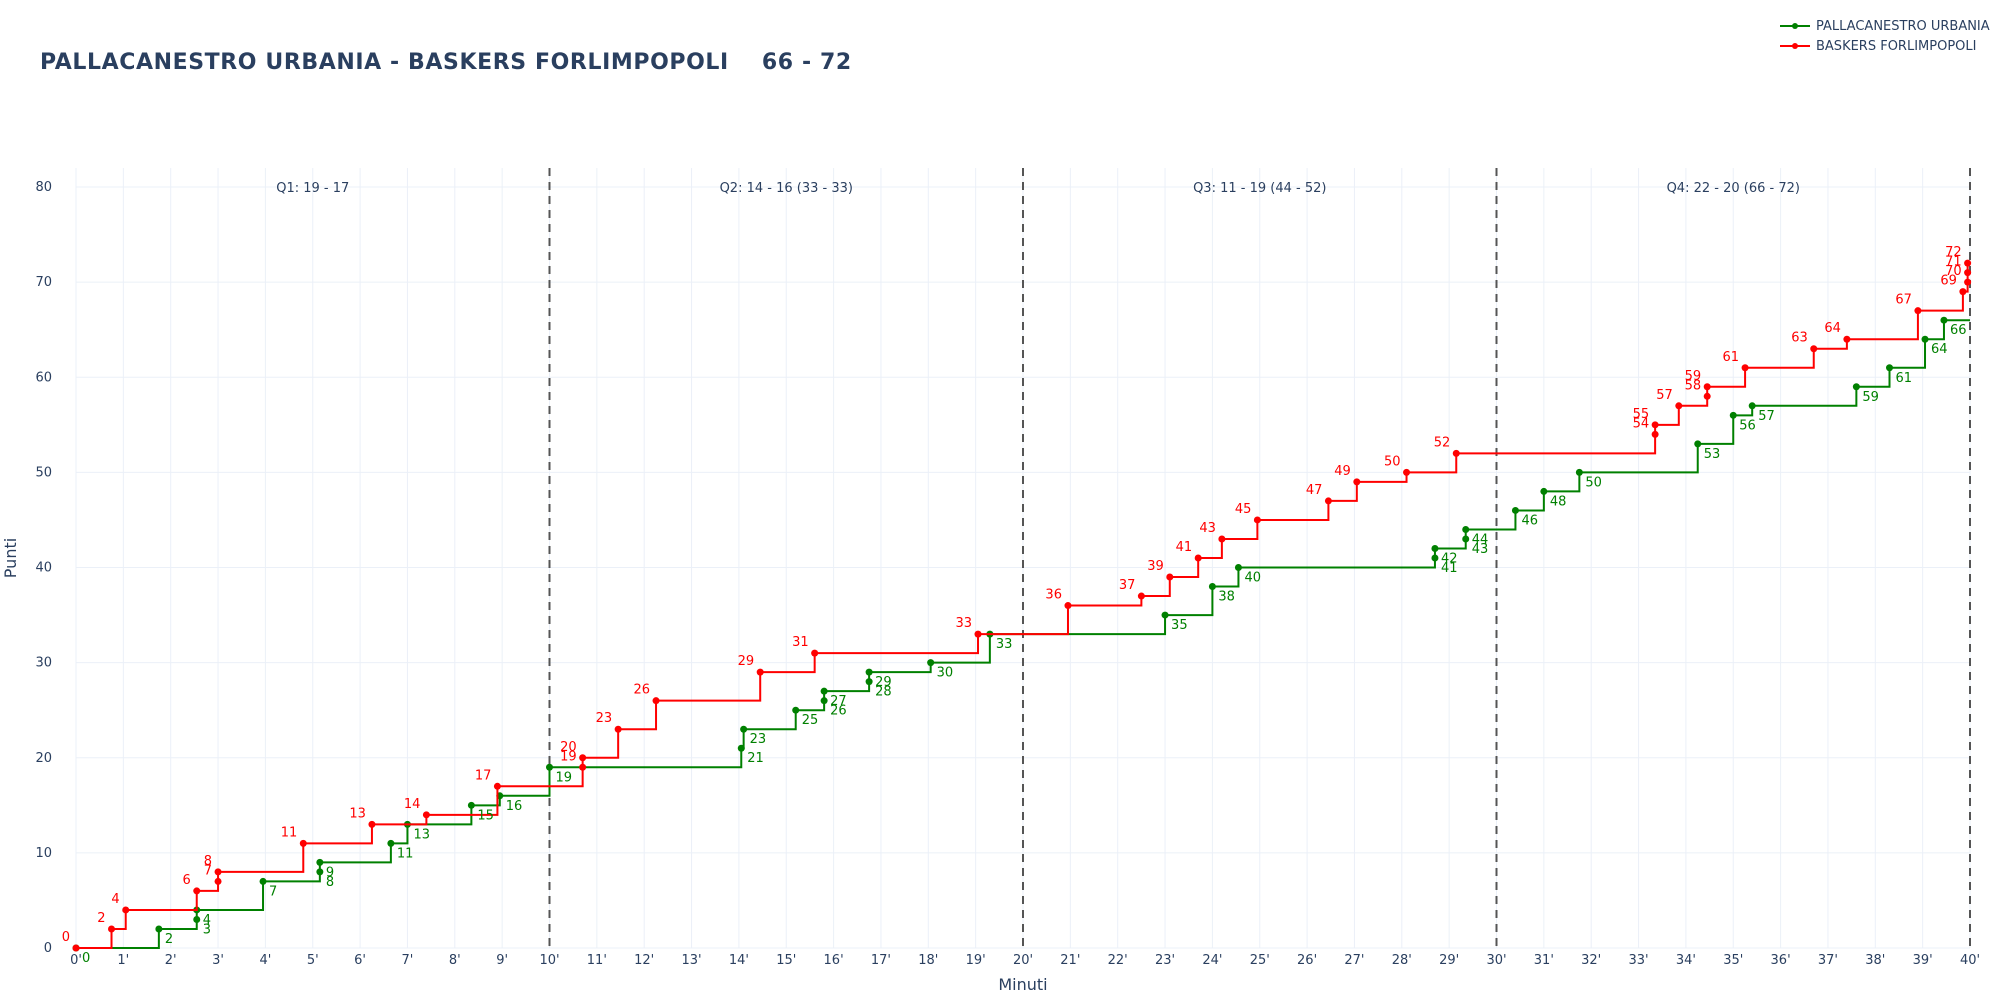 This screenshot has height=1000, width=2000. What do you see at coordinates (568, 747) in the screenshot?
I see `data-label: 20` at bounding box center [568, 747].